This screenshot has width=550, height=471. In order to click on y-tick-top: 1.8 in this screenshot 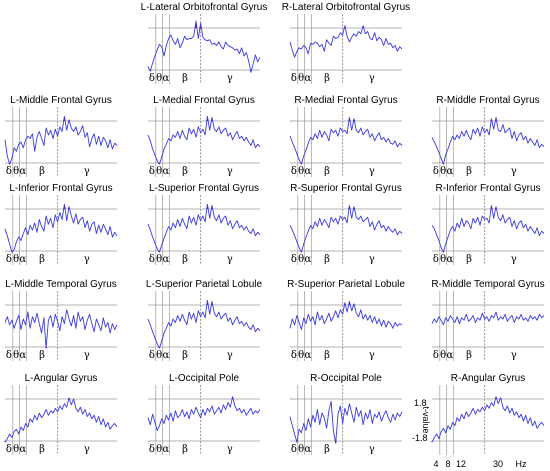, I will do `click(420, 403)`.